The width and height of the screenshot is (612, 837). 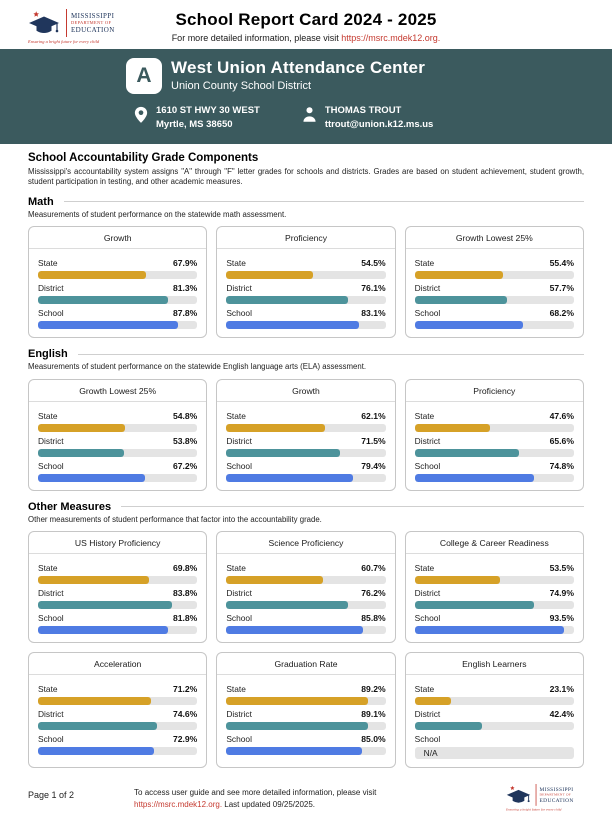 What do you see at coordinates (494, 618) in the screenshot?
I see `bar-line: School 93.5%` at bounding box center [494, 618].